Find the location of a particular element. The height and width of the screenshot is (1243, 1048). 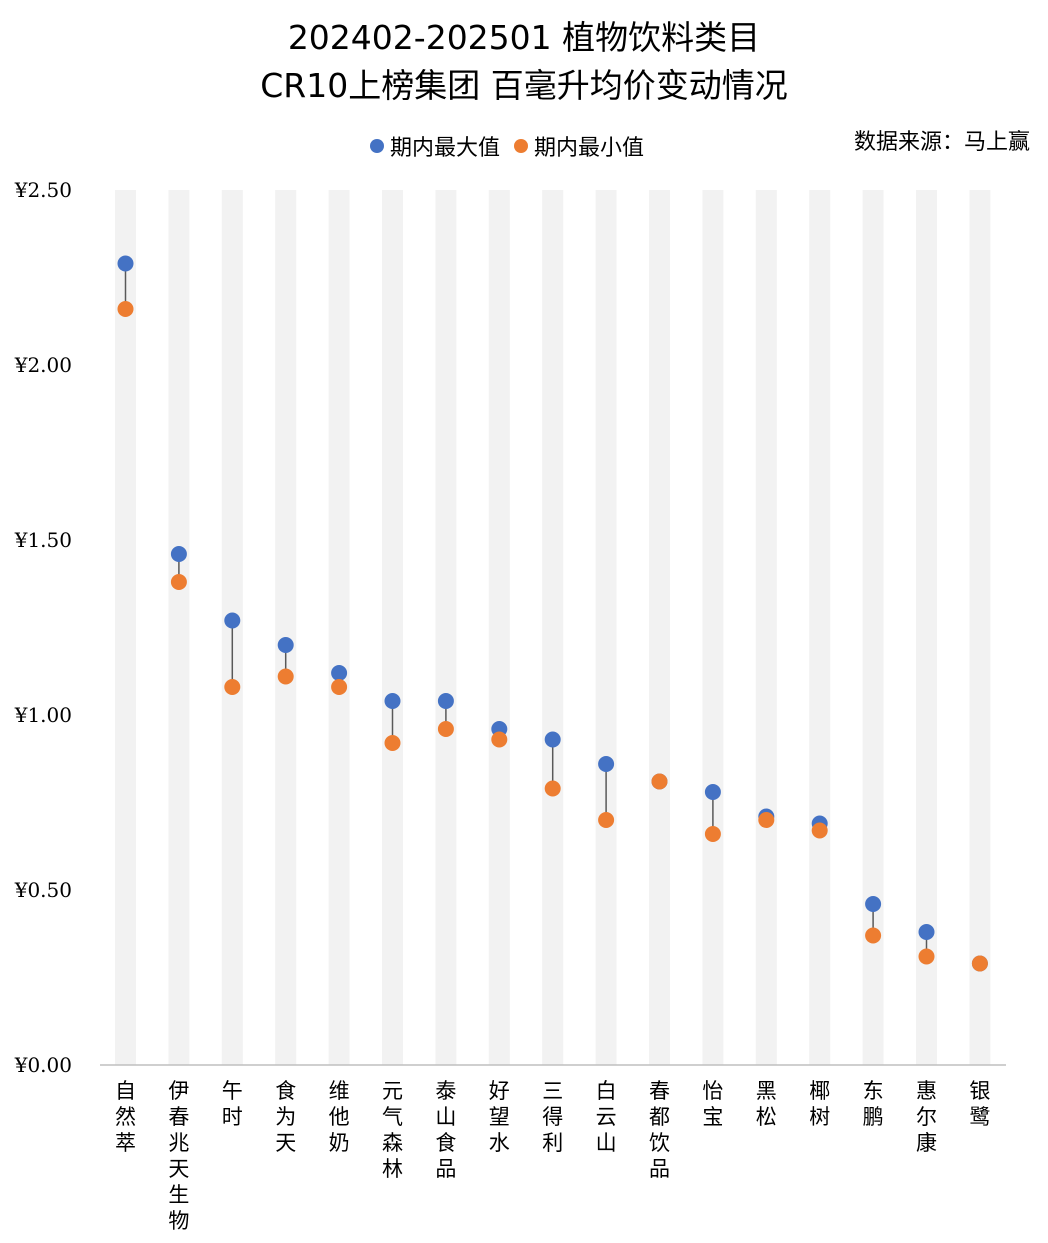

category-label: 银鹭 is located at coordinates (979, 1104).